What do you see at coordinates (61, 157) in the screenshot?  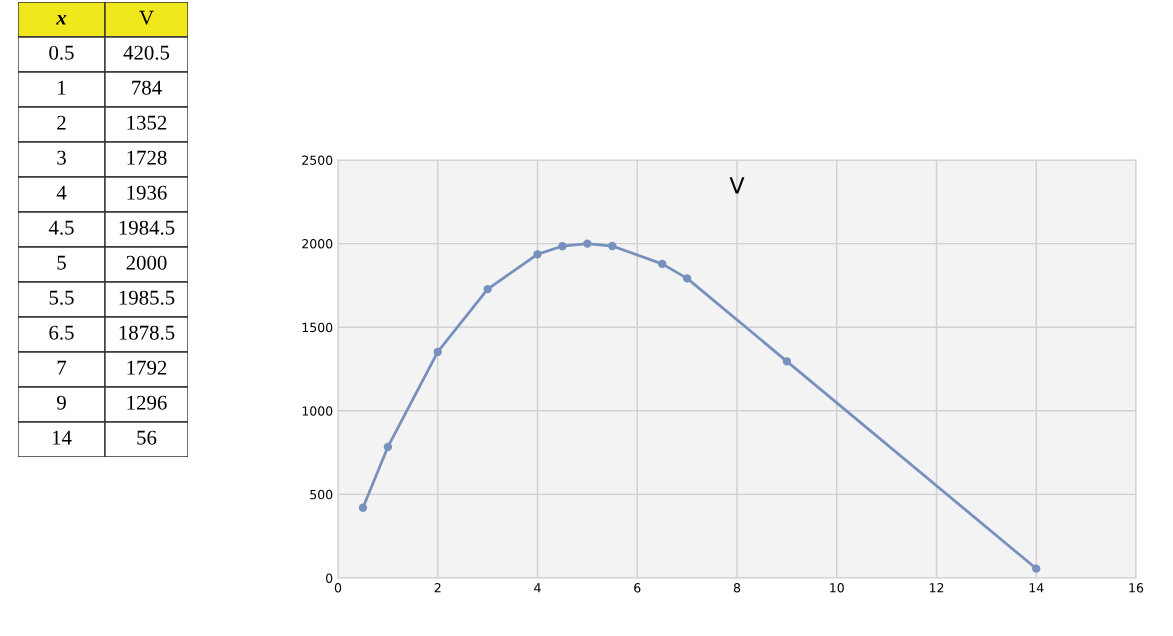 I see `text: 3` at bounding box center [61, 157].